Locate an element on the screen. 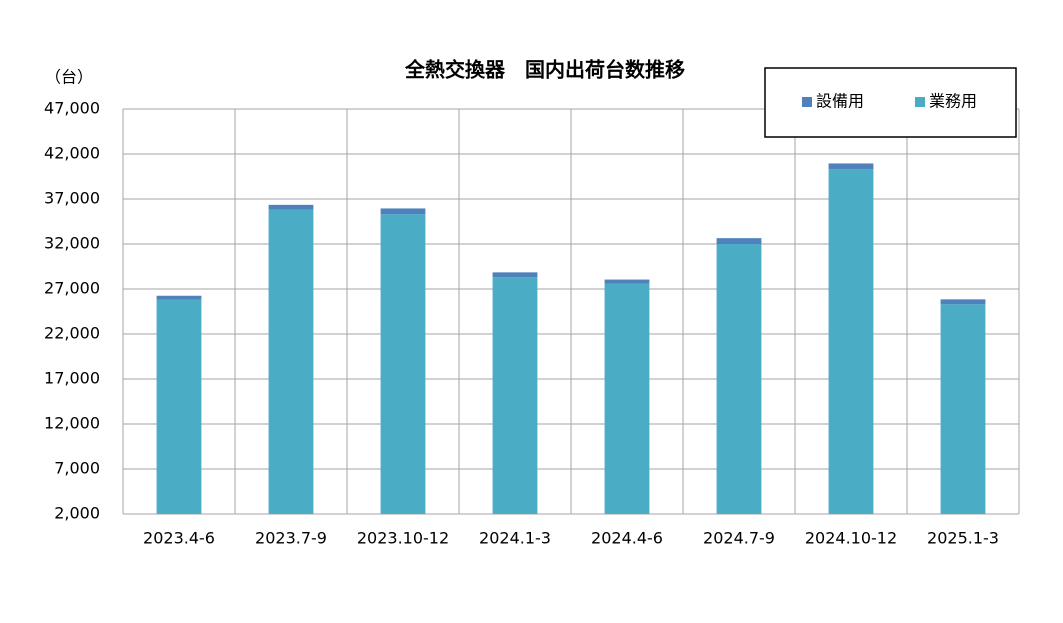  chart-title: 全熱交換器 国内出荷台数推移 is located at coordinates (544, 70).